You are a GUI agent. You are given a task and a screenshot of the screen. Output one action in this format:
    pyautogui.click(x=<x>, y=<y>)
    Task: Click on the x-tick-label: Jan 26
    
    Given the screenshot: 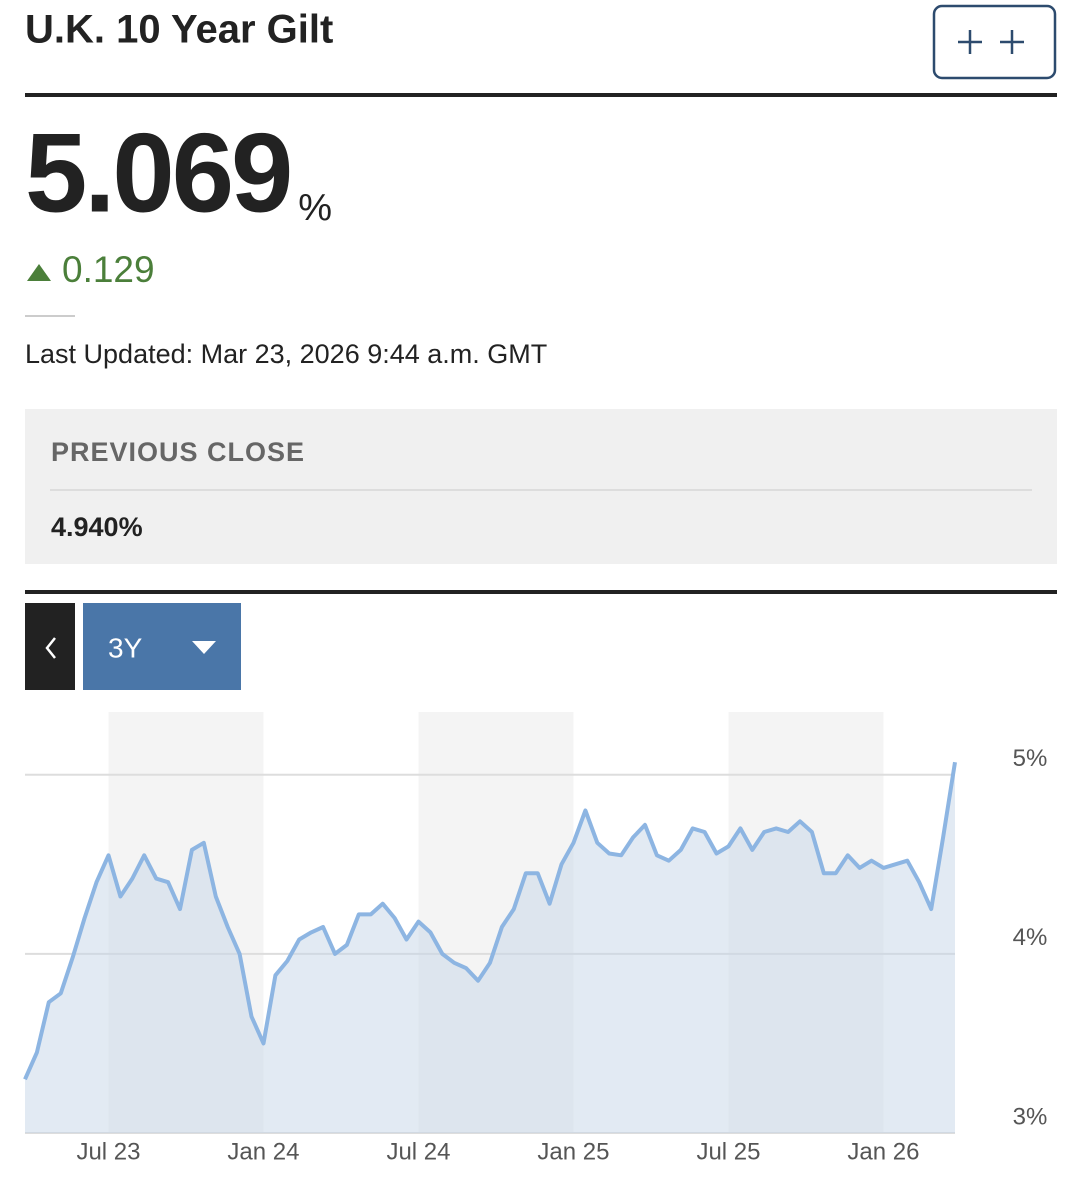 What is the action you would take?
    pyautogui.click(x=883, y=1151)
    